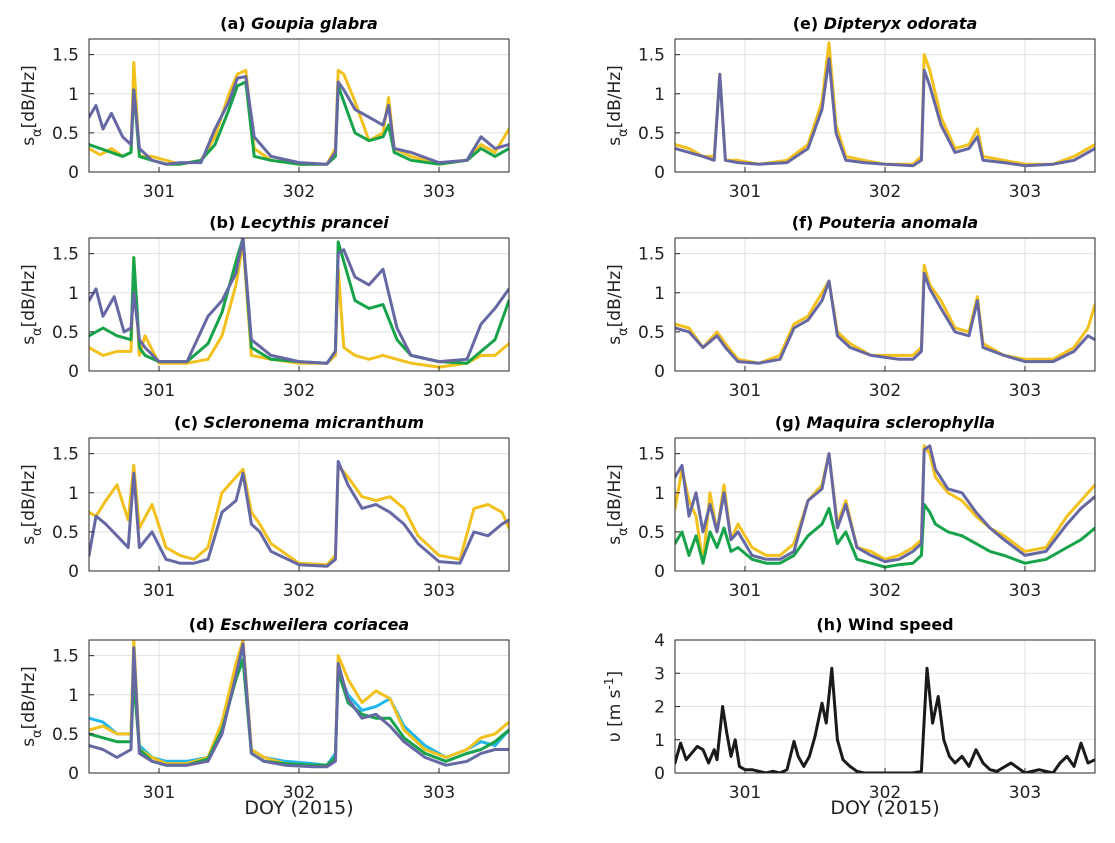 This screenshot has height=843, width=1115. What do you see at coordinates (659, 708) in the screenshot?
I see `y-tick-label: 2` at bounding box center [659, 708].